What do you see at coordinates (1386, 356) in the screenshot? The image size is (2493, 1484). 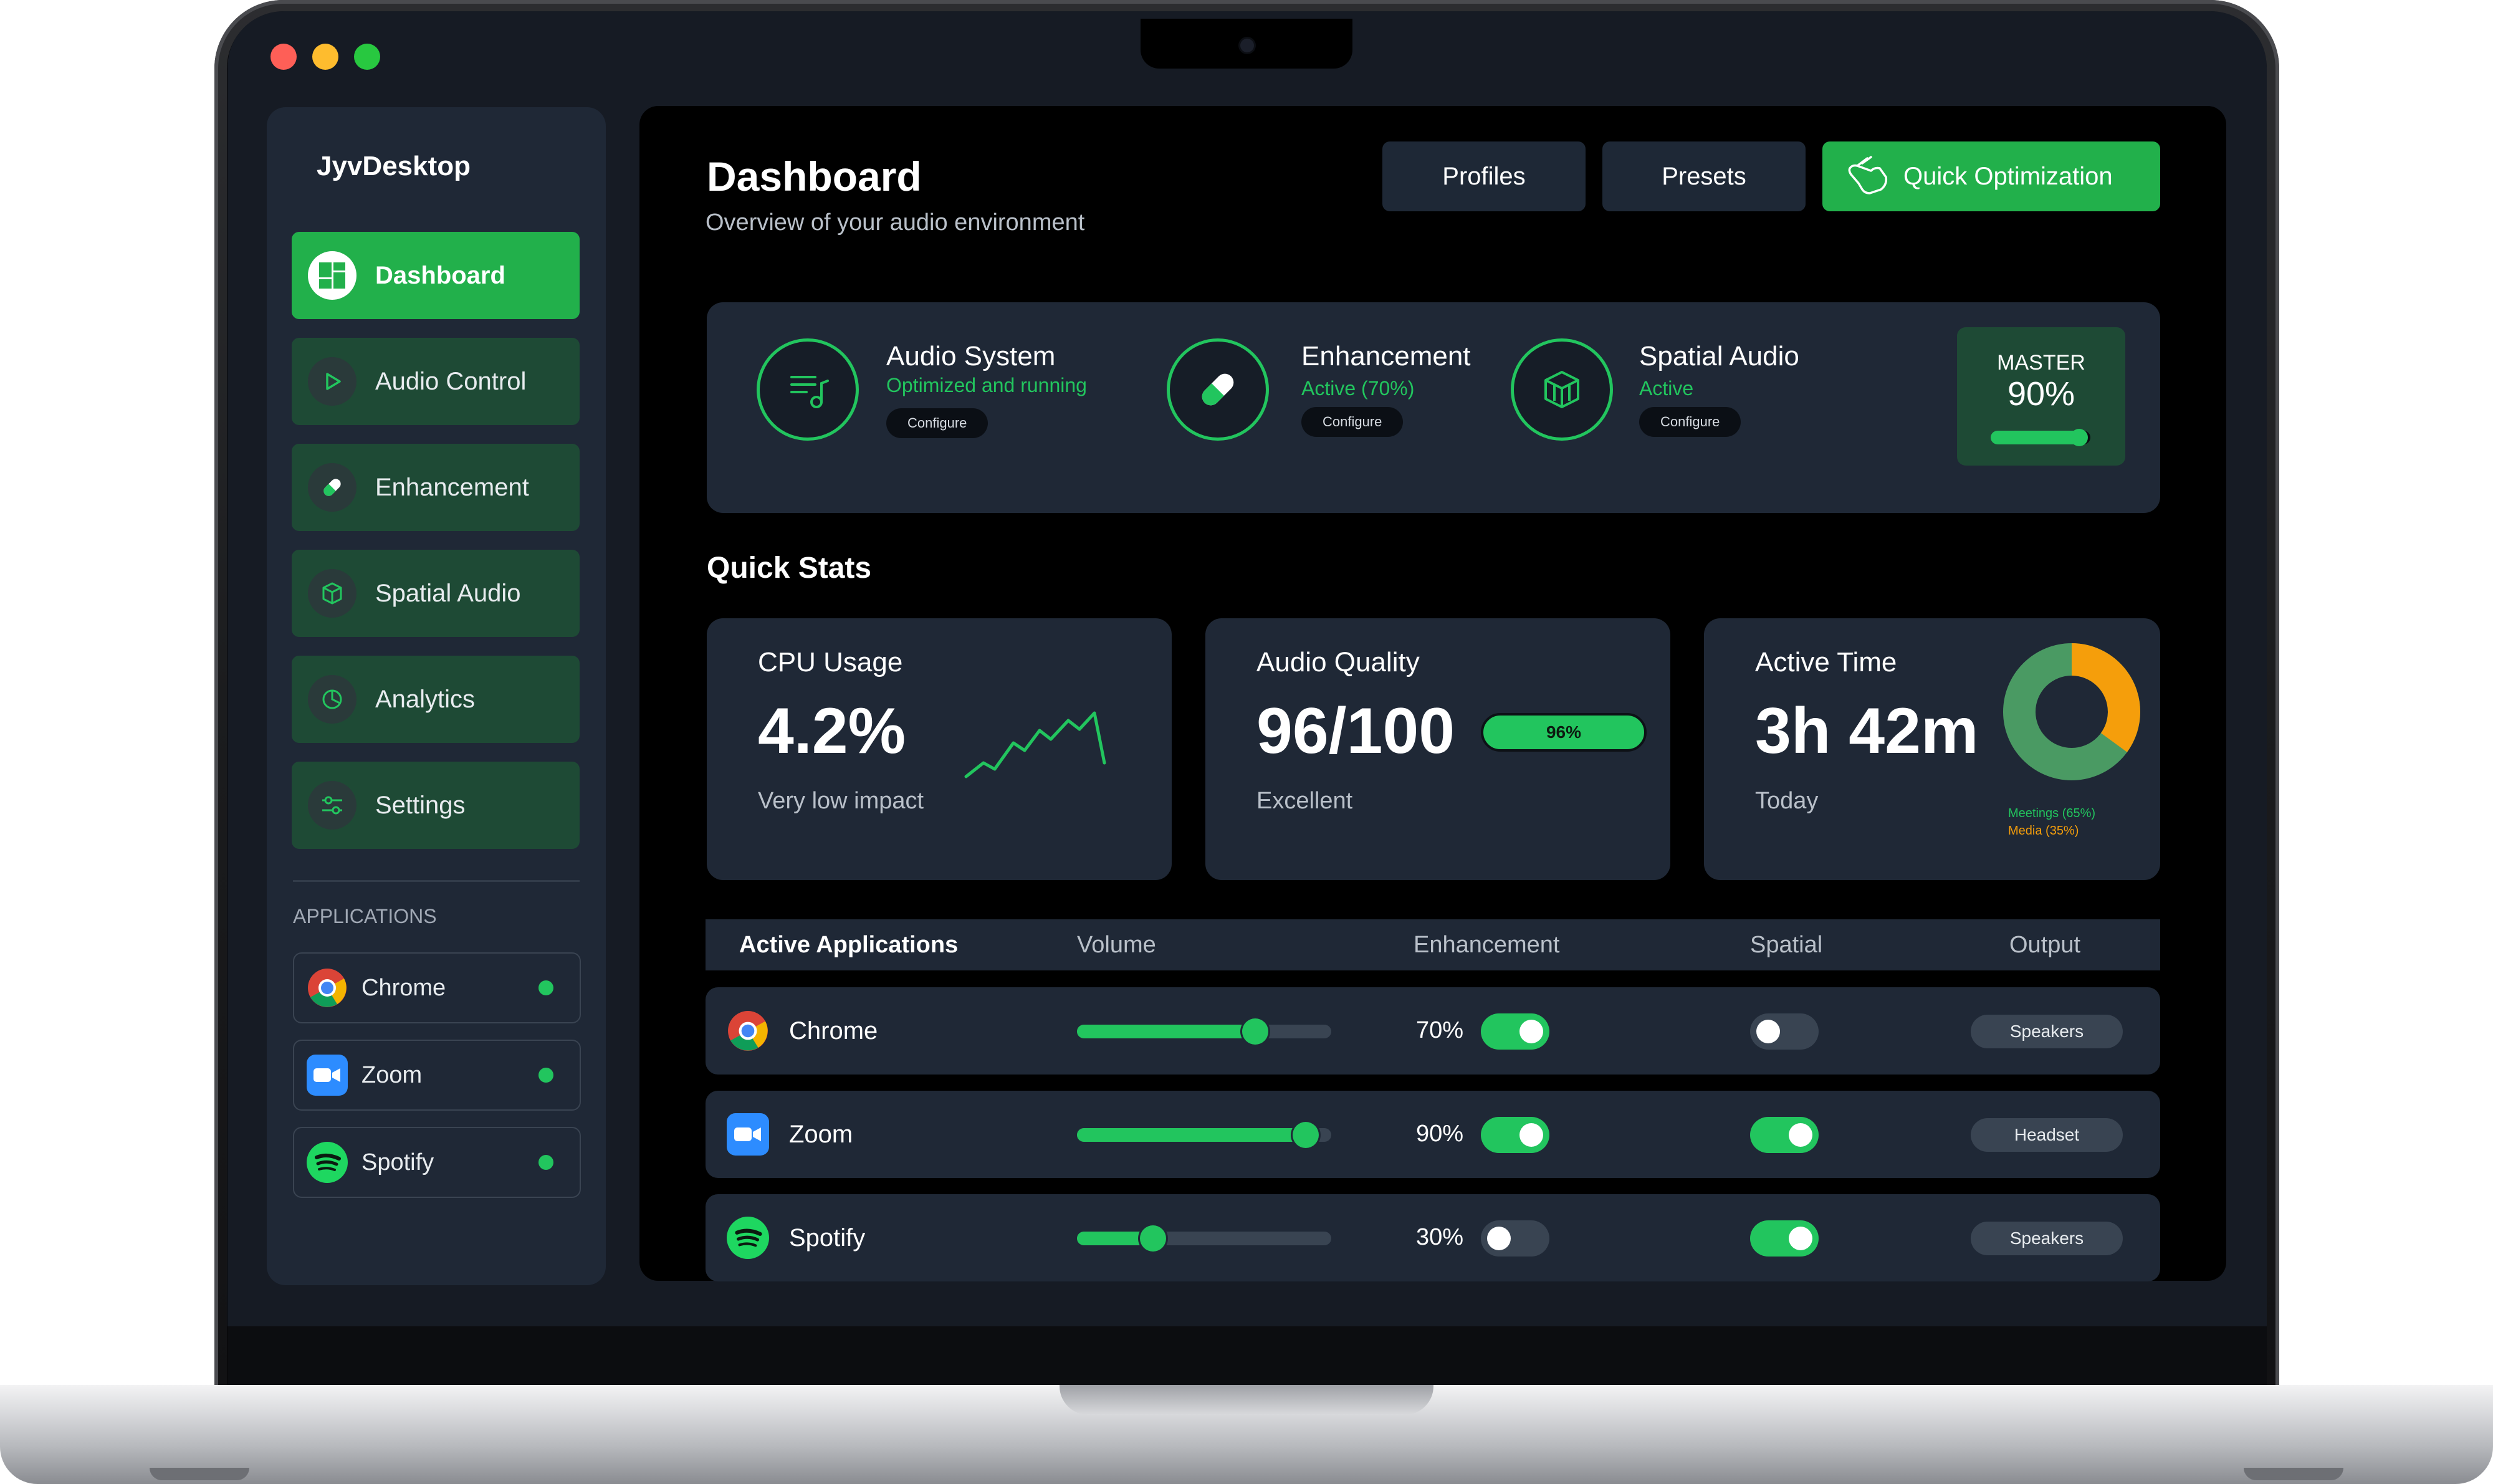 I see `enhancement-title: Enhancement` at bounding box center [1386, 356].